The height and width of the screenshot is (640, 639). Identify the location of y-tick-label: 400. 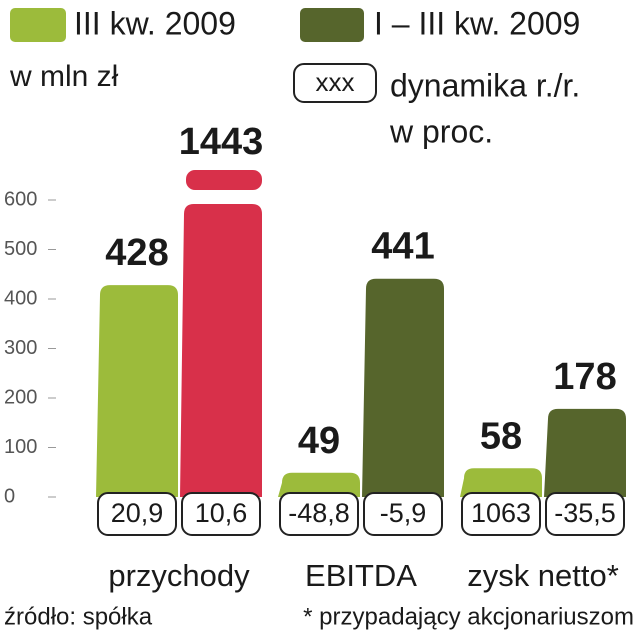
(20, 298).